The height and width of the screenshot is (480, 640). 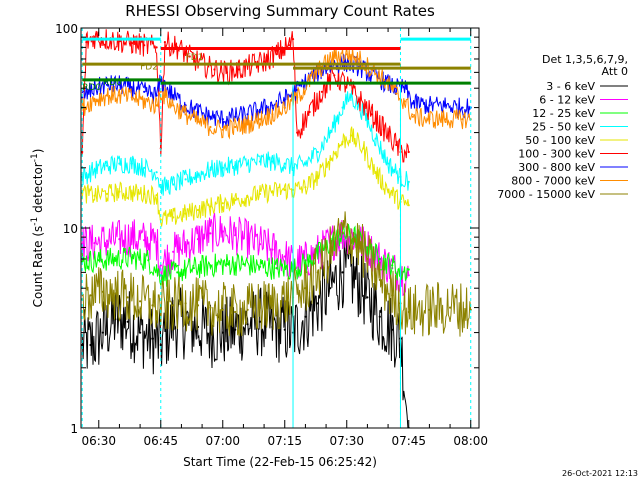 I want to click on x-tick-label: 07:30, so click(x=346, y=441).